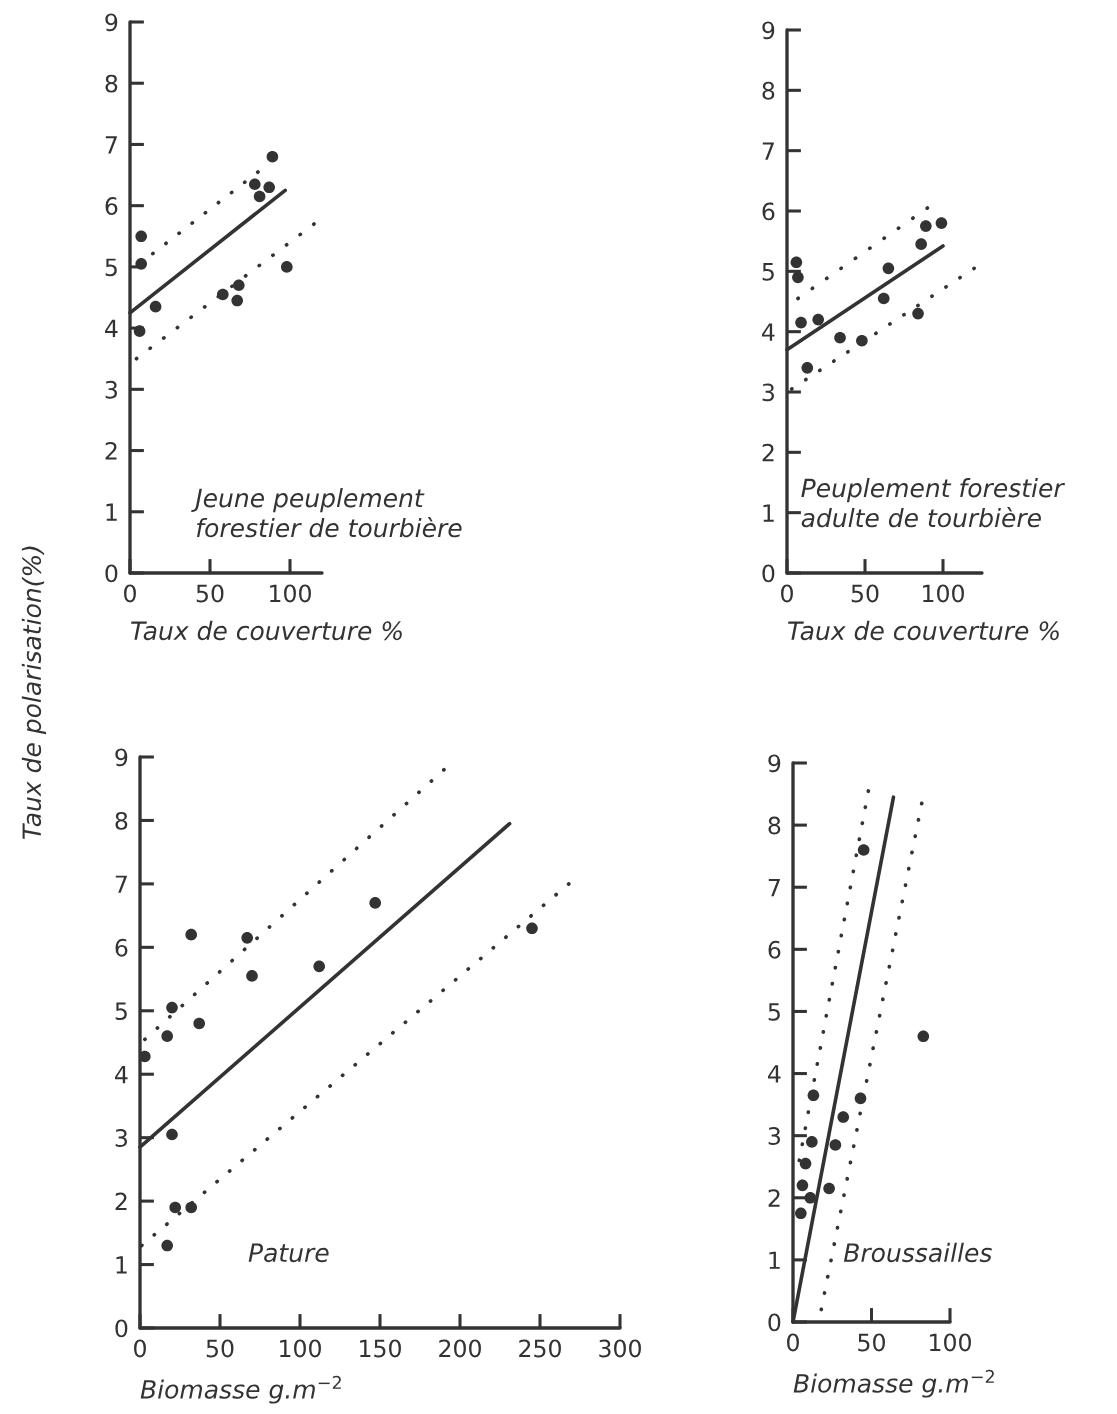  I want to click on x-tick-label: 250, so click(540, 1348).